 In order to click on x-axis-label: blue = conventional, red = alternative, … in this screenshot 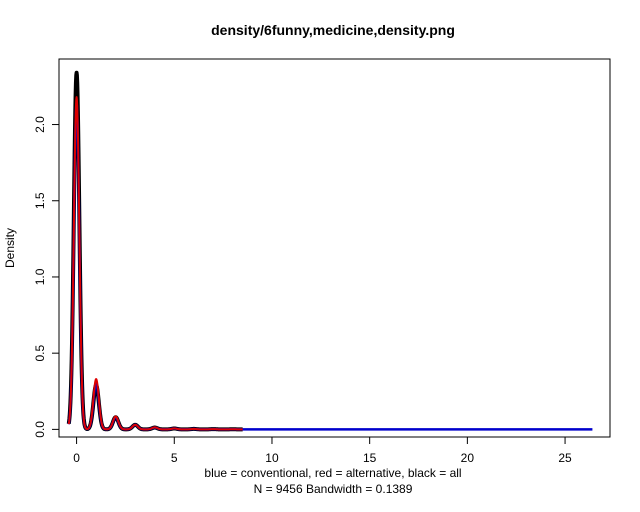, I will do `click(332, 473)`.